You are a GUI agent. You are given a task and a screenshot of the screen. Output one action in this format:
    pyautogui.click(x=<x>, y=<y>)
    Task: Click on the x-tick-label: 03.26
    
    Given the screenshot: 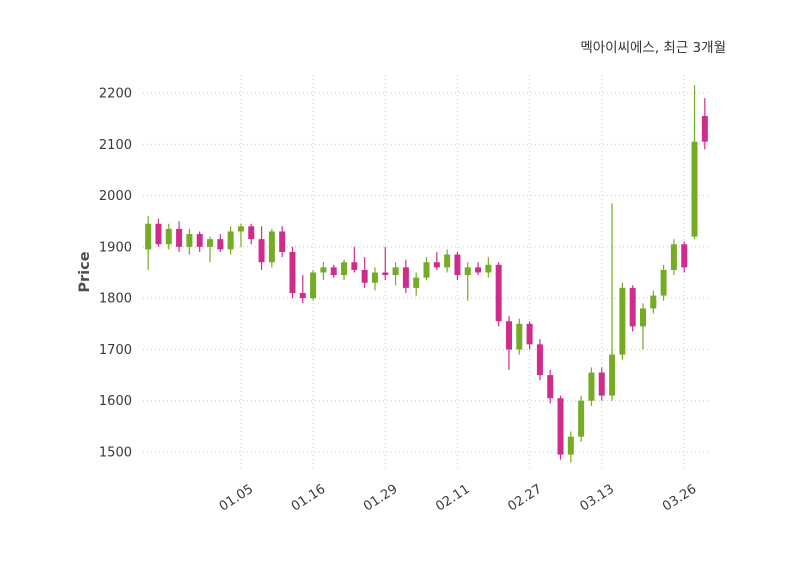 What is the action you would take?
    pyautogui.click(x=679, y=498)
    